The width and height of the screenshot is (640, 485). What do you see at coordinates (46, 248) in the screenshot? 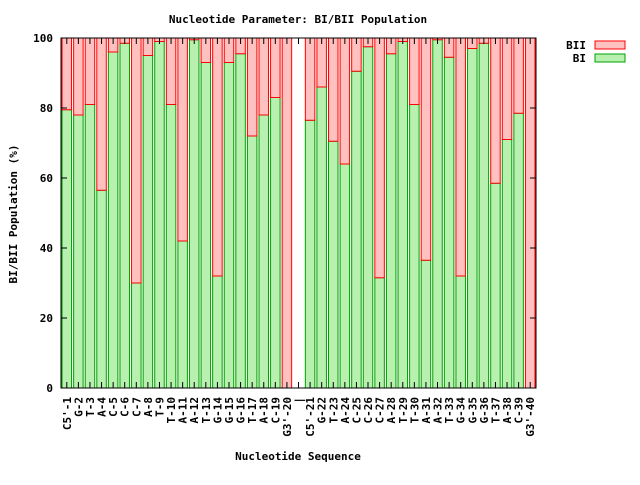
I see `y-tick-label: 40` at bounding box center [46, 248].